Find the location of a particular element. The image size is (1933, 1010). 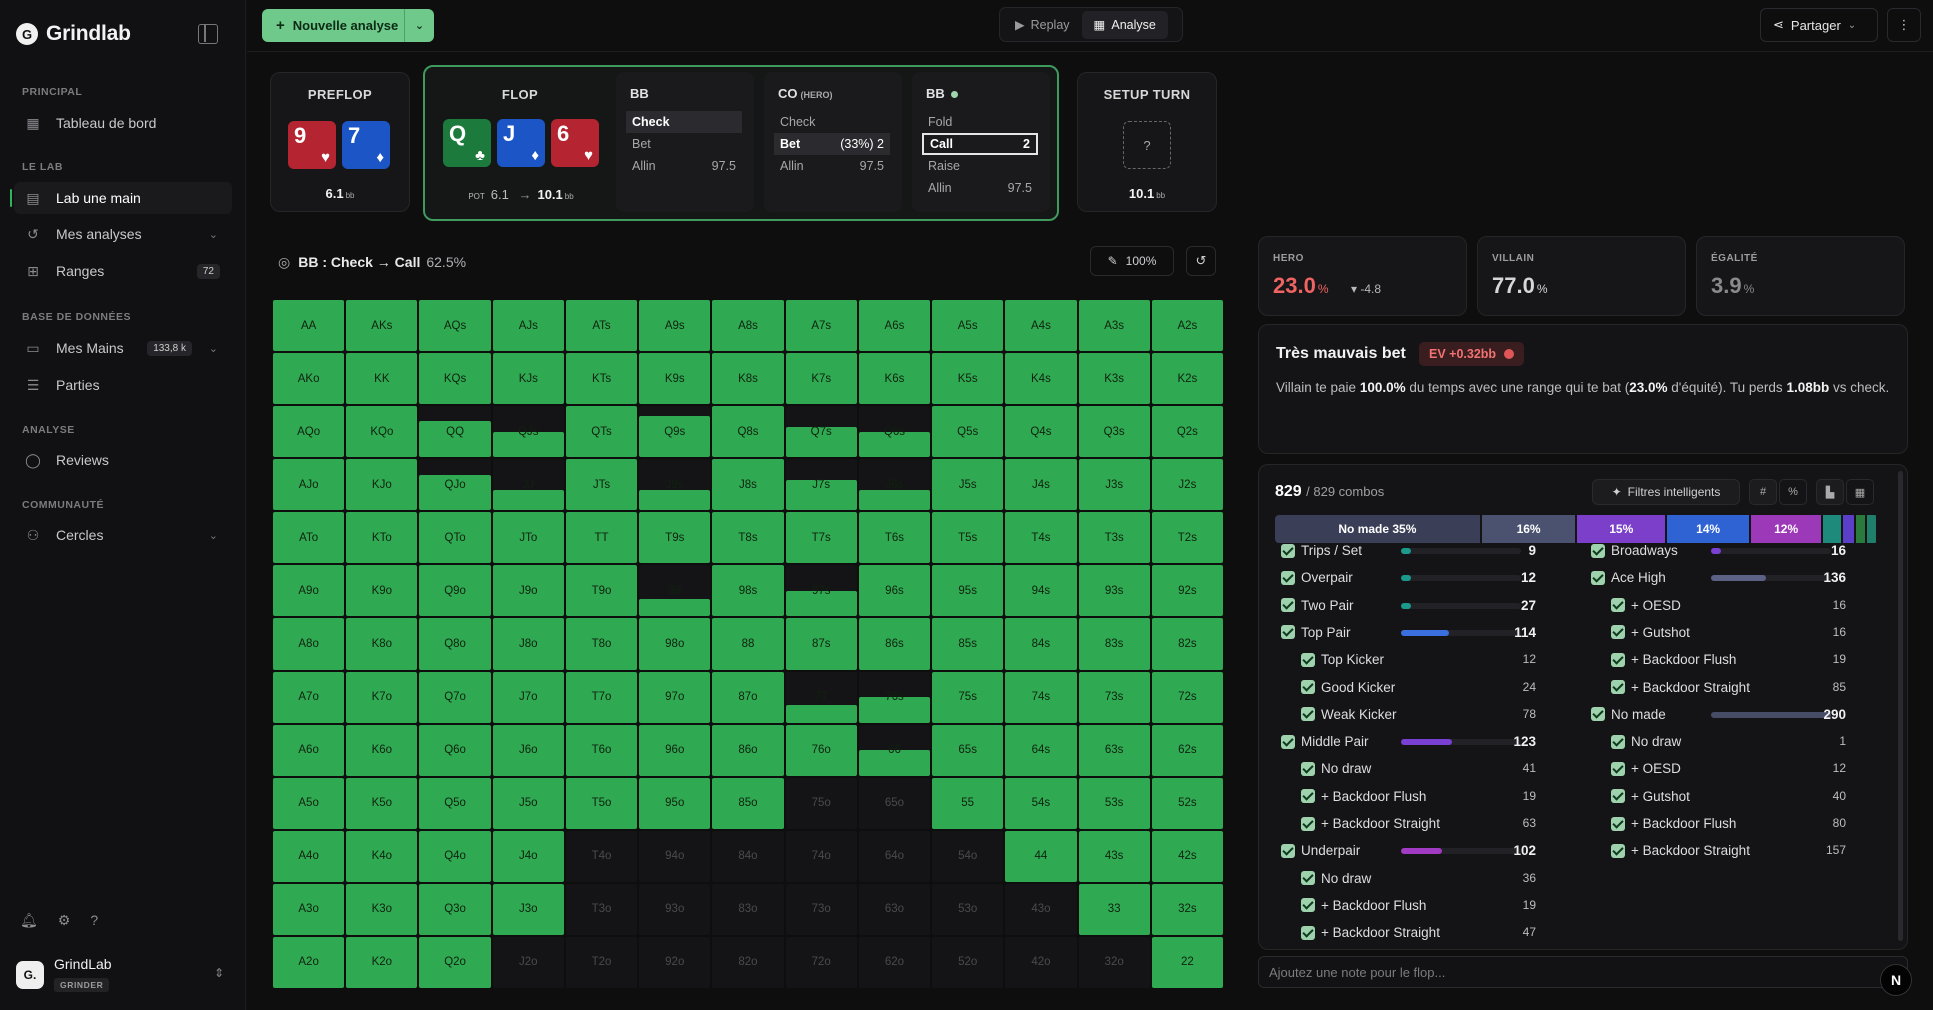

sidebar-item-cercles: ⚇ Cercles ⌄ is located at coordinates (123, 535).